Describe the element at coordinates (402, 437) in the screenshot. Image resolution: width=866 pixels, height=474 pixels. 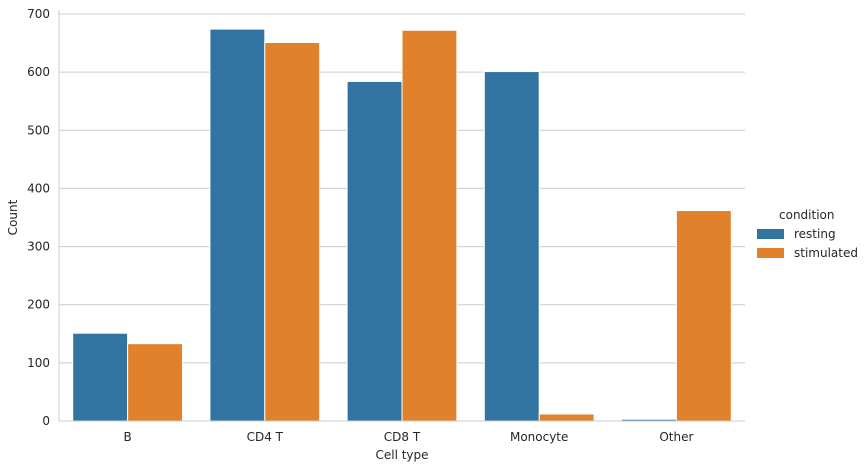
I see `x-tick-label: CD8 T` at that location.